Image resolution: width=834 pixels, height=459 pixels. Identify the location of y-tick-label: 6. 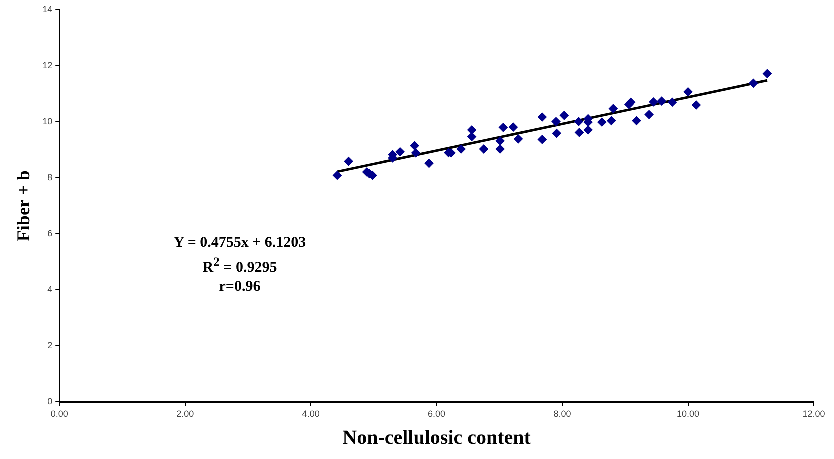
(50, 233).